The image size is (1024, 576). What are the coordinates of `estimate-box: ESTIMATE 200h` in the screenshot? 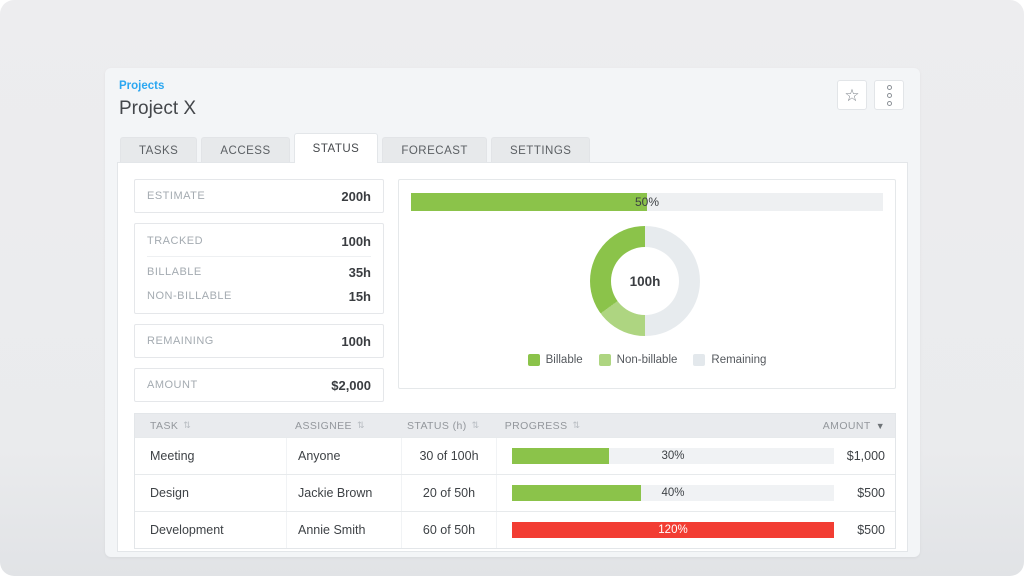 It's located at (259, 196).